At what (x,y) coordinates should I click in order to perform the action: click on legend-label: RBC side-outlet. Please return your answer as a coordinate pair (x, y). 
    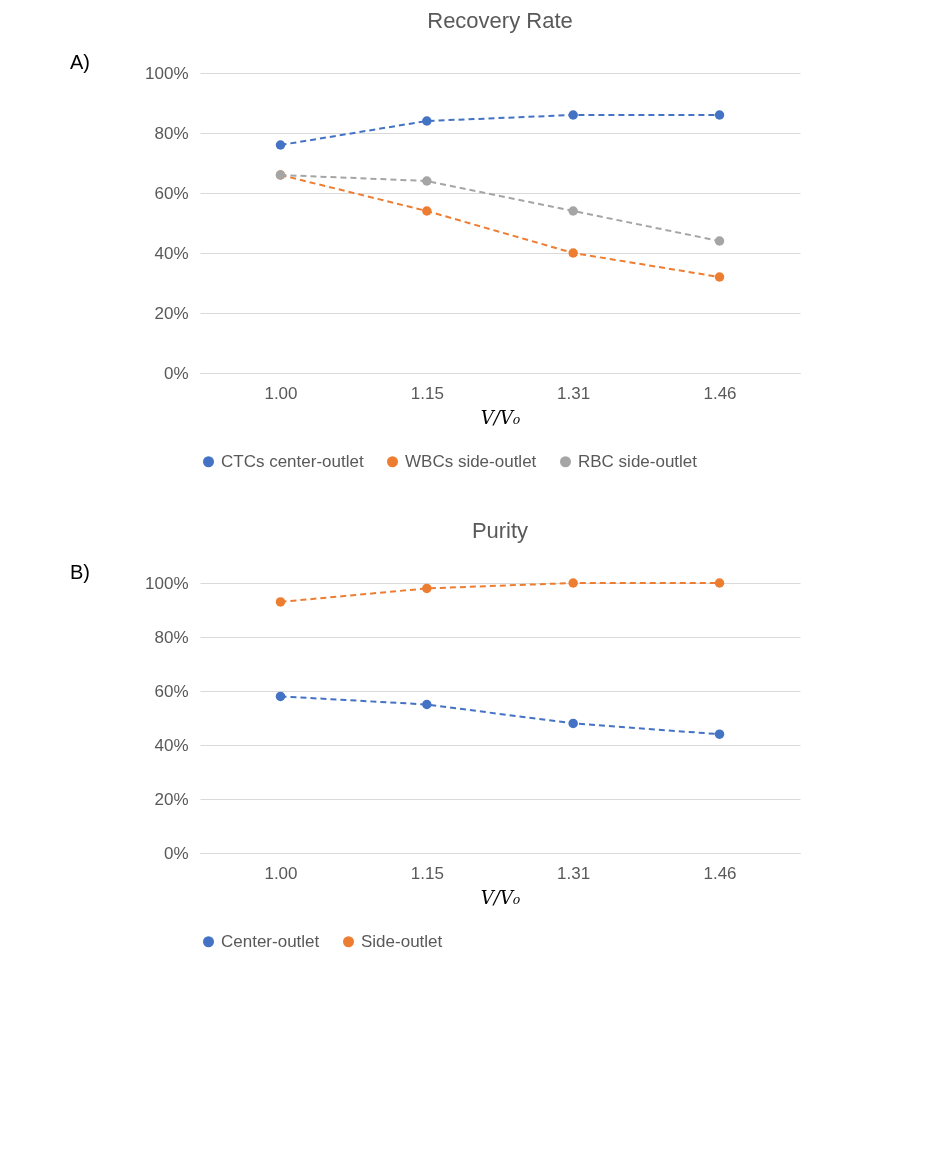
    Looking at the image, I should click on (638, 461).